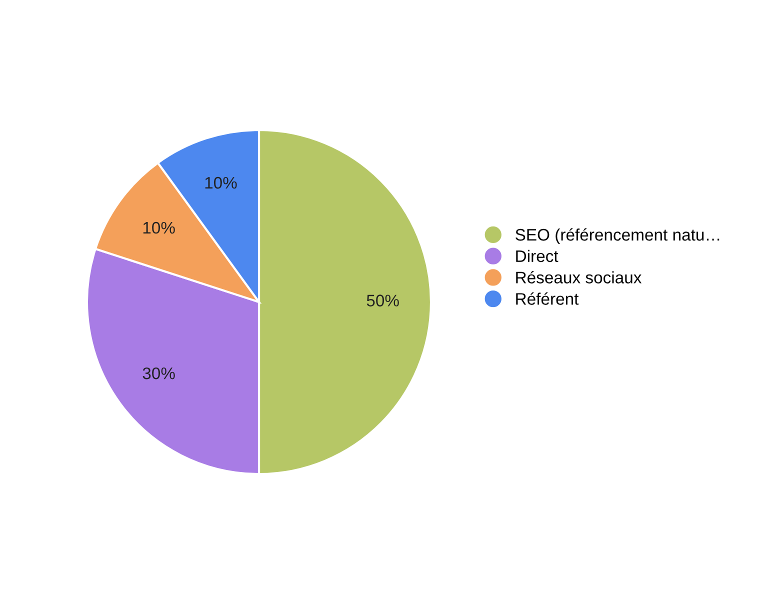 The width and height of the screenshot is (783, 596). I want to click on data-label: 50%, so click(382, 300).